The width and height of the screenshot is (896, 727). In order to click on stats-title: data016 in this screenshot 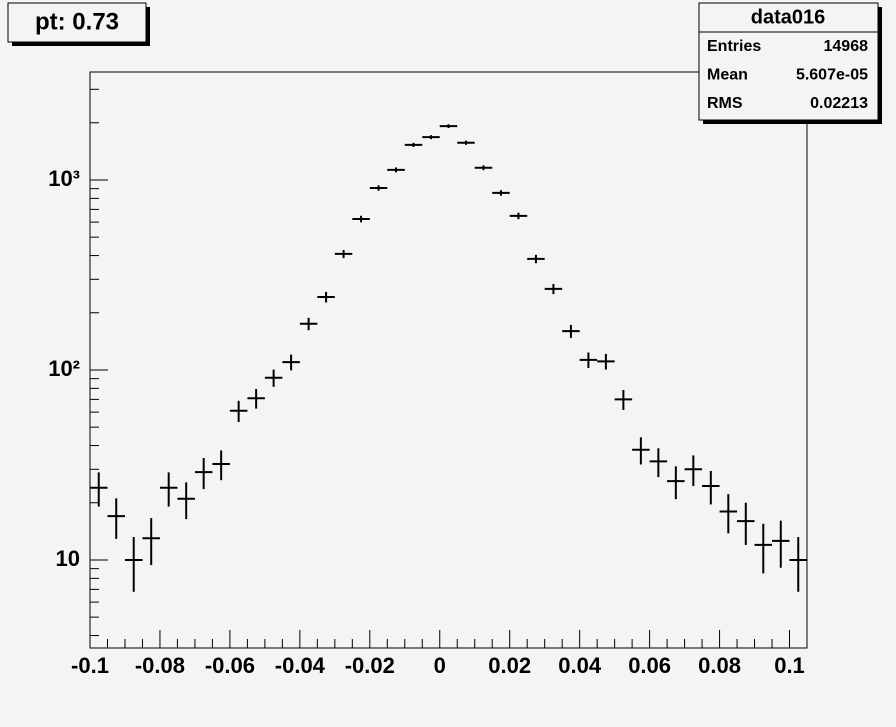, I will do `click(788, 17)`.